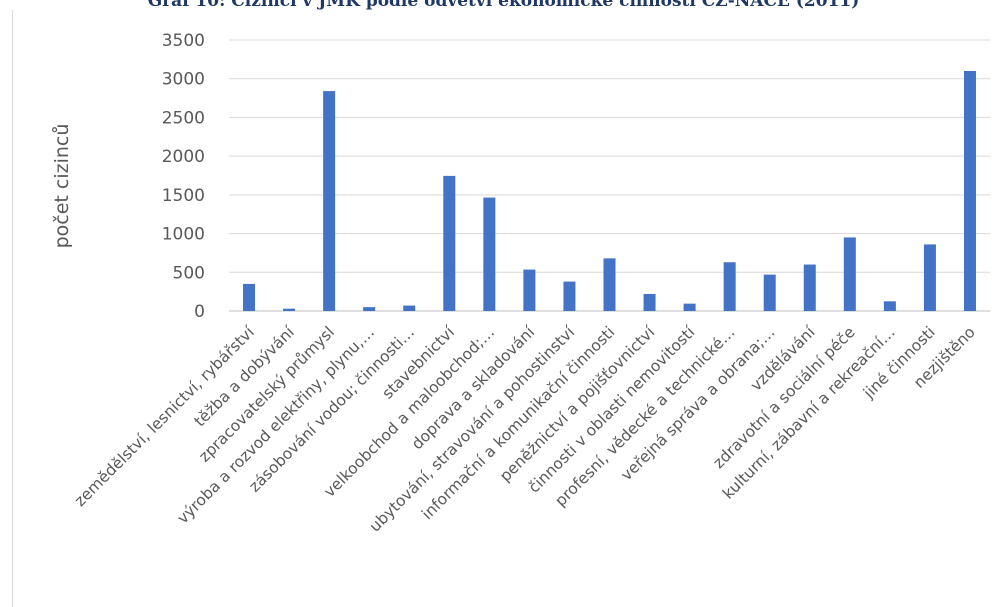  What do you see at coordinates (62, 186) in the screenshot?
I see `y-axis-label: počet cizinců` at bounding box center [62, 186].